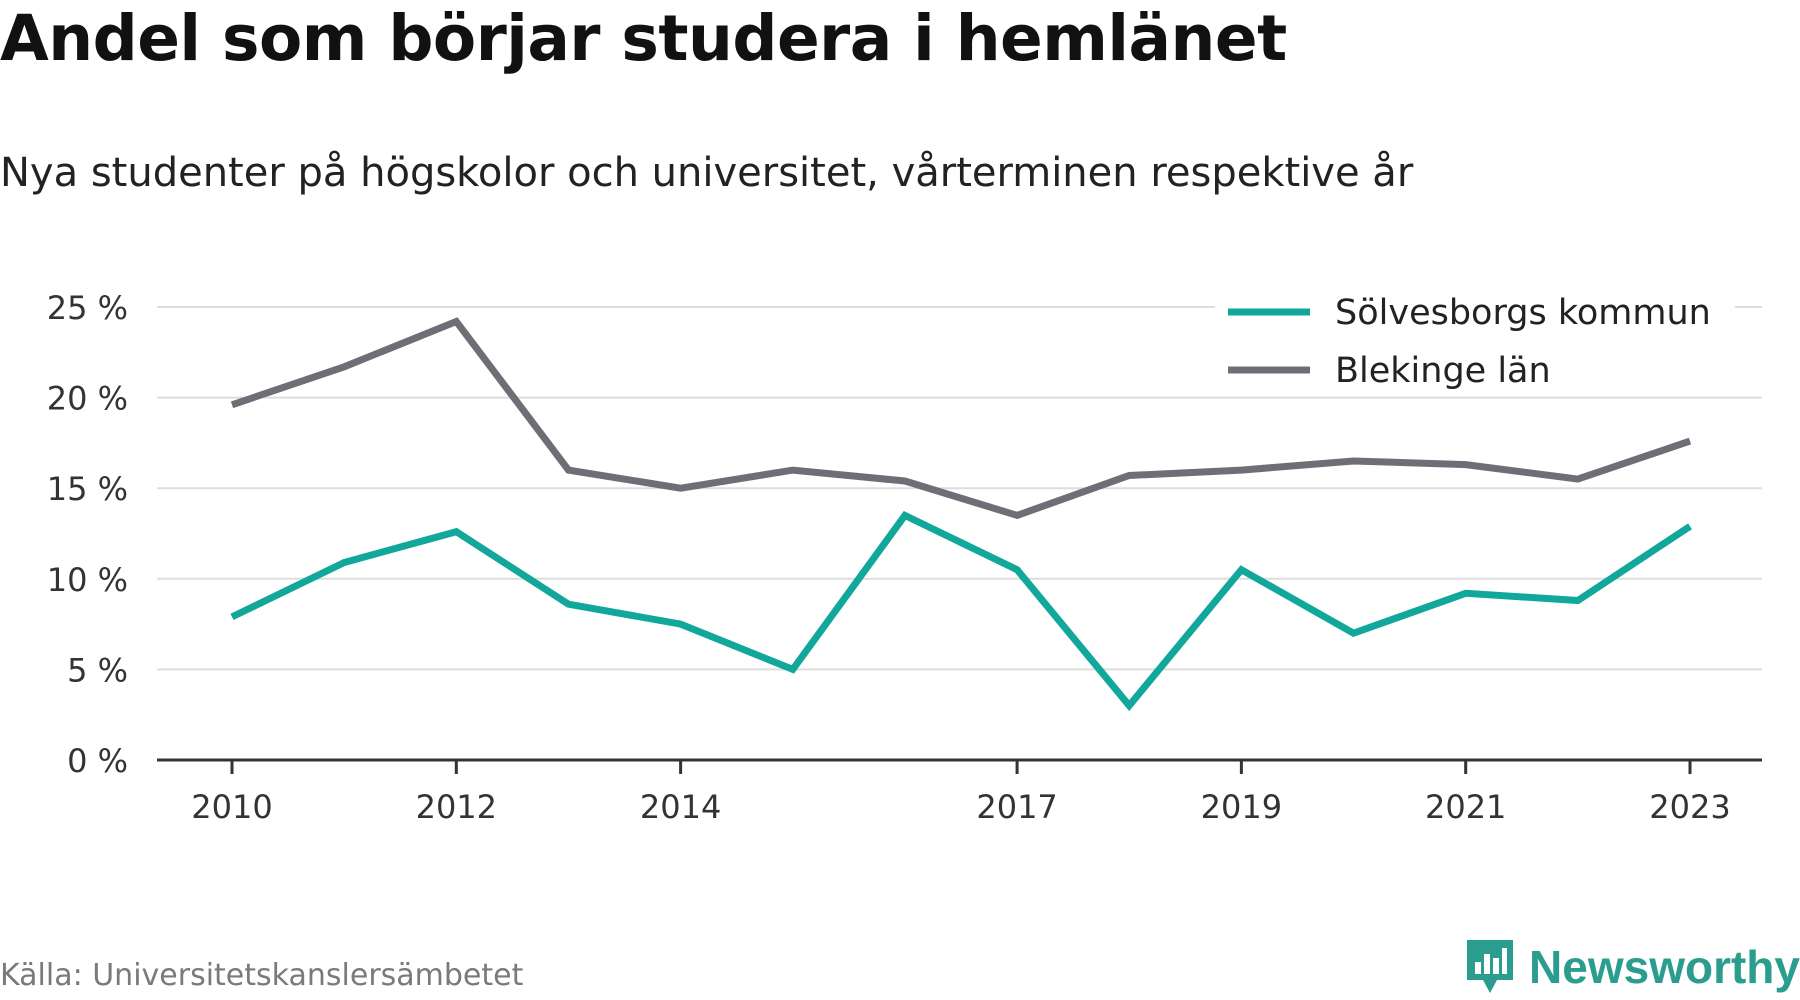  I want to click on x-tick-label: 2012, so click(456, 807).